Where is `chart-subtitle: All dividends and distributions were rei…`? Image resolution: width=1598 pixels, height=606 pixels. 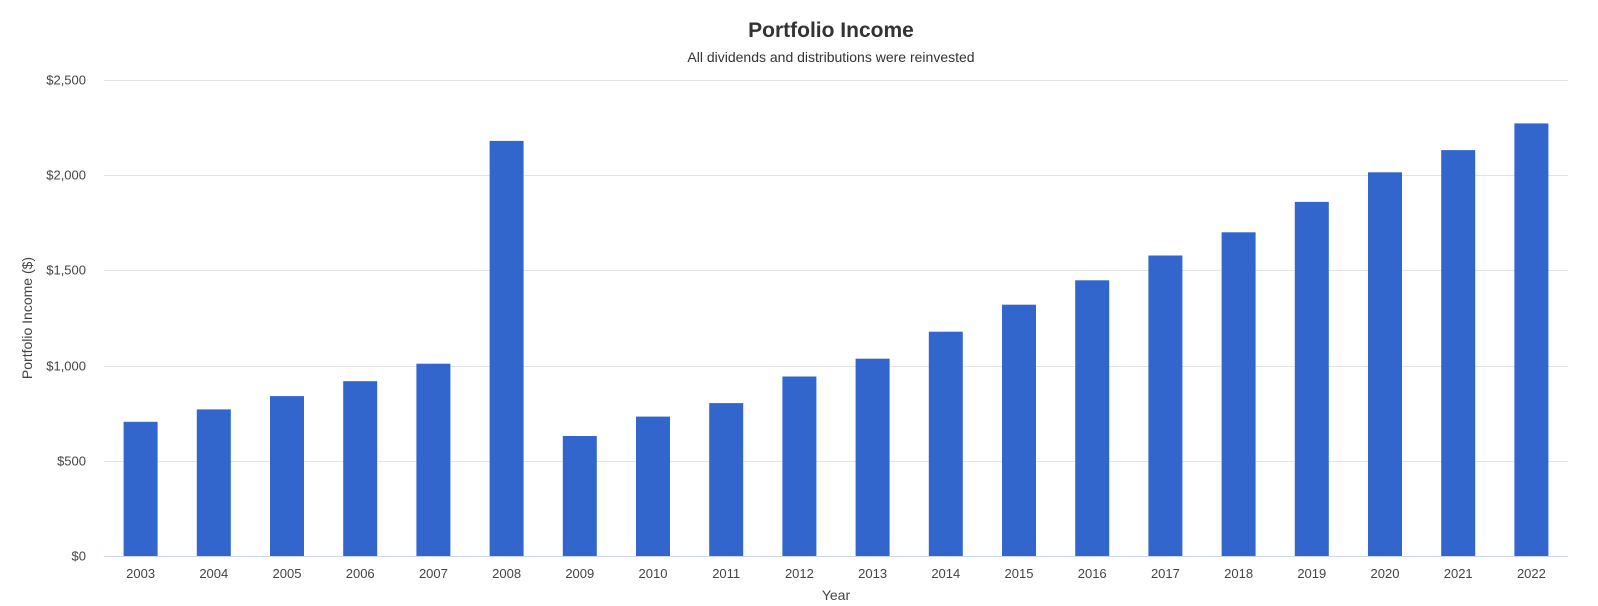
chart-subtitle: All dividends and distributions were rei… is located at coordinates (830, 57).